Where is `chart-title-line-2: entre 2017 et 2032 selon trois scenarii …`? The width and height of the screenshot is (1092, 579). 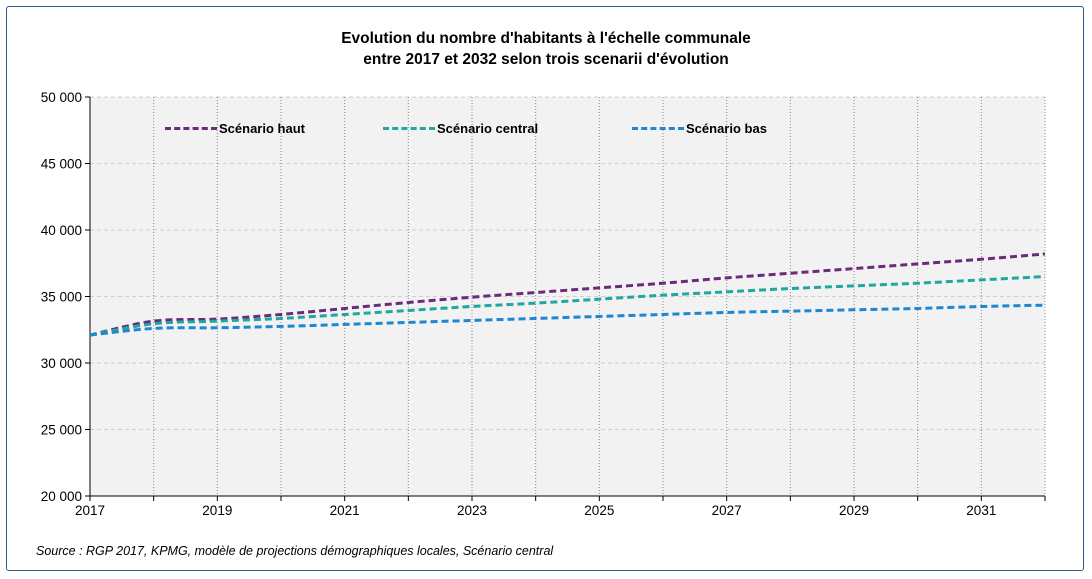 chart-title-line-2: entre 2017 et 2032 selon trois scenarii … is located at coordinates (546, 59).